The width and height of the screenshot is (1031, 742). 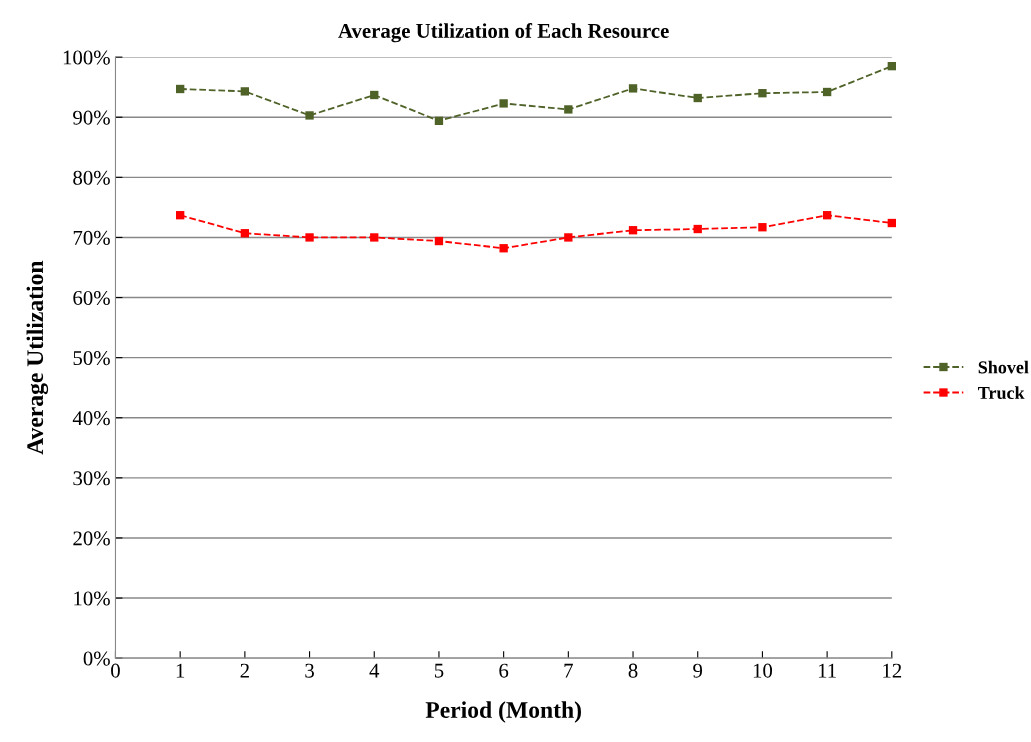 What do you see at coordinates (115, 670) in the screenshot?
I see `x-tick-label: 0` at bounding box center [115, 670].